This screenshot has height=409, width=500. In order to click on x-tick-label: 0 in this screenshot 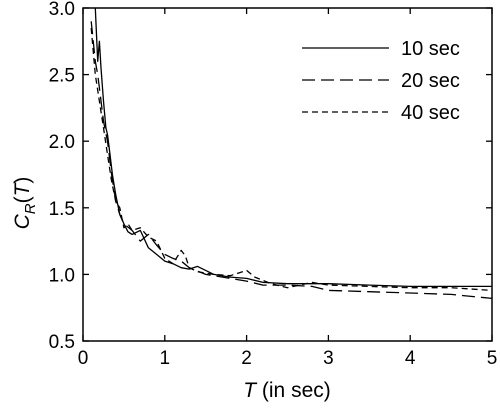, I will do `click(83, 358)`.